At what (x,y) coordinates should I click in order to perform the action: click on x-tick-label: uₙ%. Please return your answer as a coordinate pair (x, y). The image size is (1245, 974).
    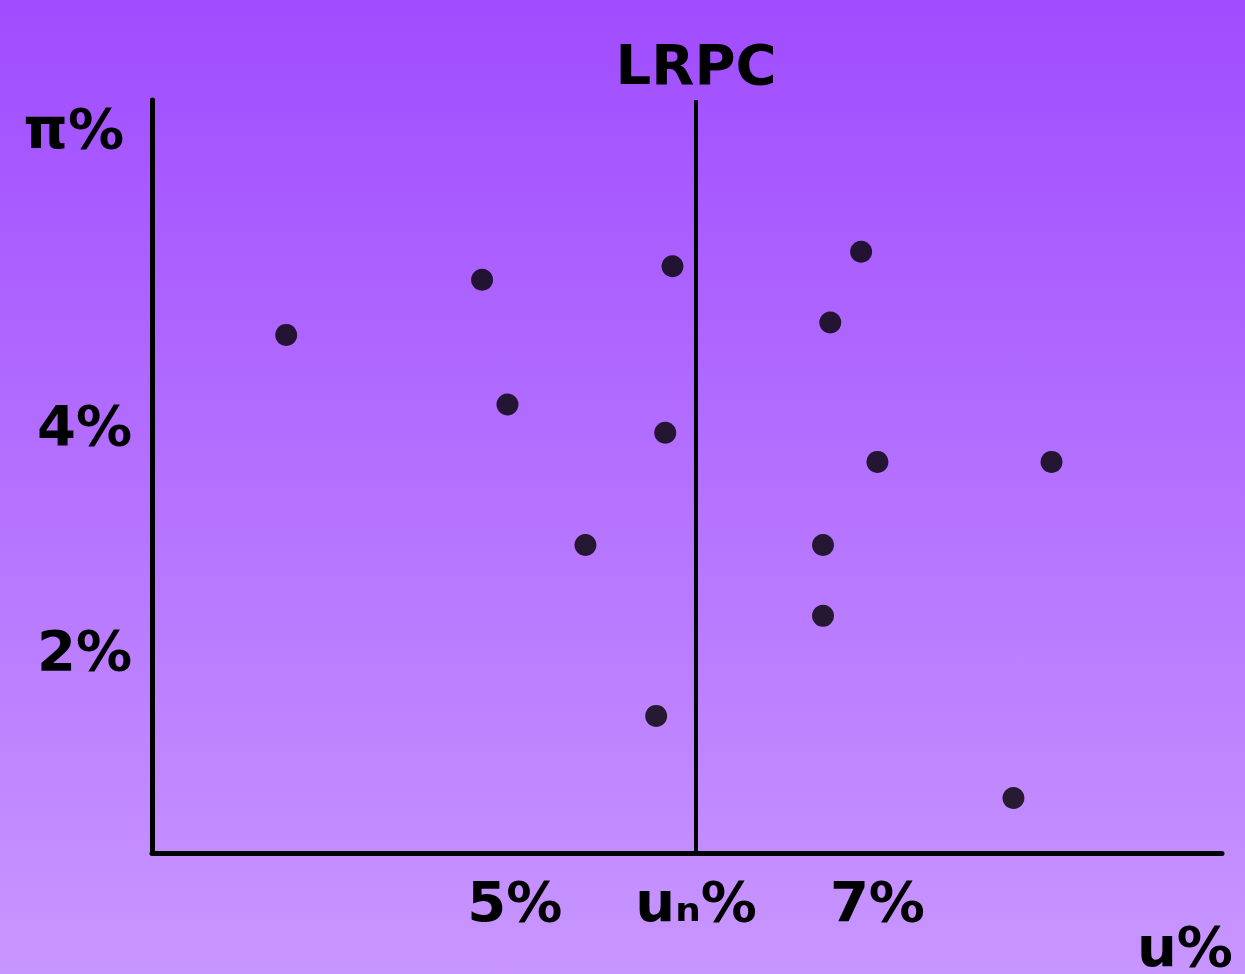
    Looking at the image, I should click on (696, 901).